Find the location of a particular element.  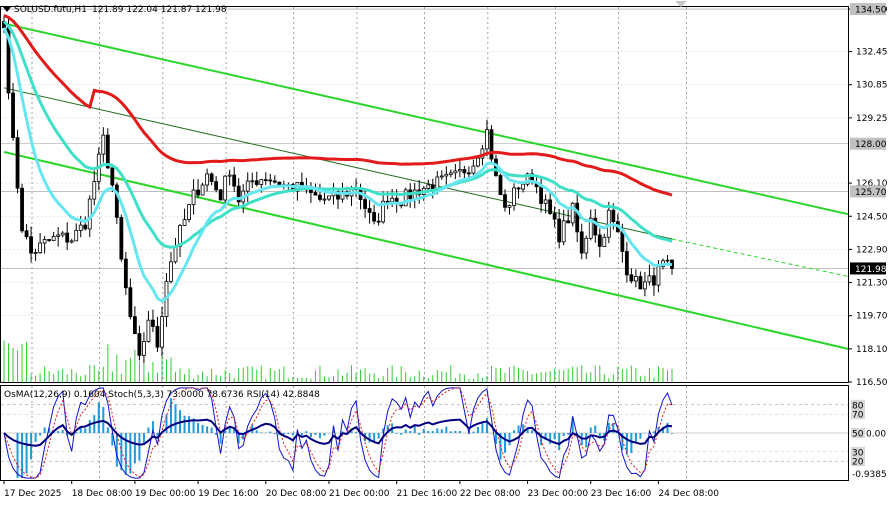

indicator-tick-label: 70 is located at coordinates (858, 416).